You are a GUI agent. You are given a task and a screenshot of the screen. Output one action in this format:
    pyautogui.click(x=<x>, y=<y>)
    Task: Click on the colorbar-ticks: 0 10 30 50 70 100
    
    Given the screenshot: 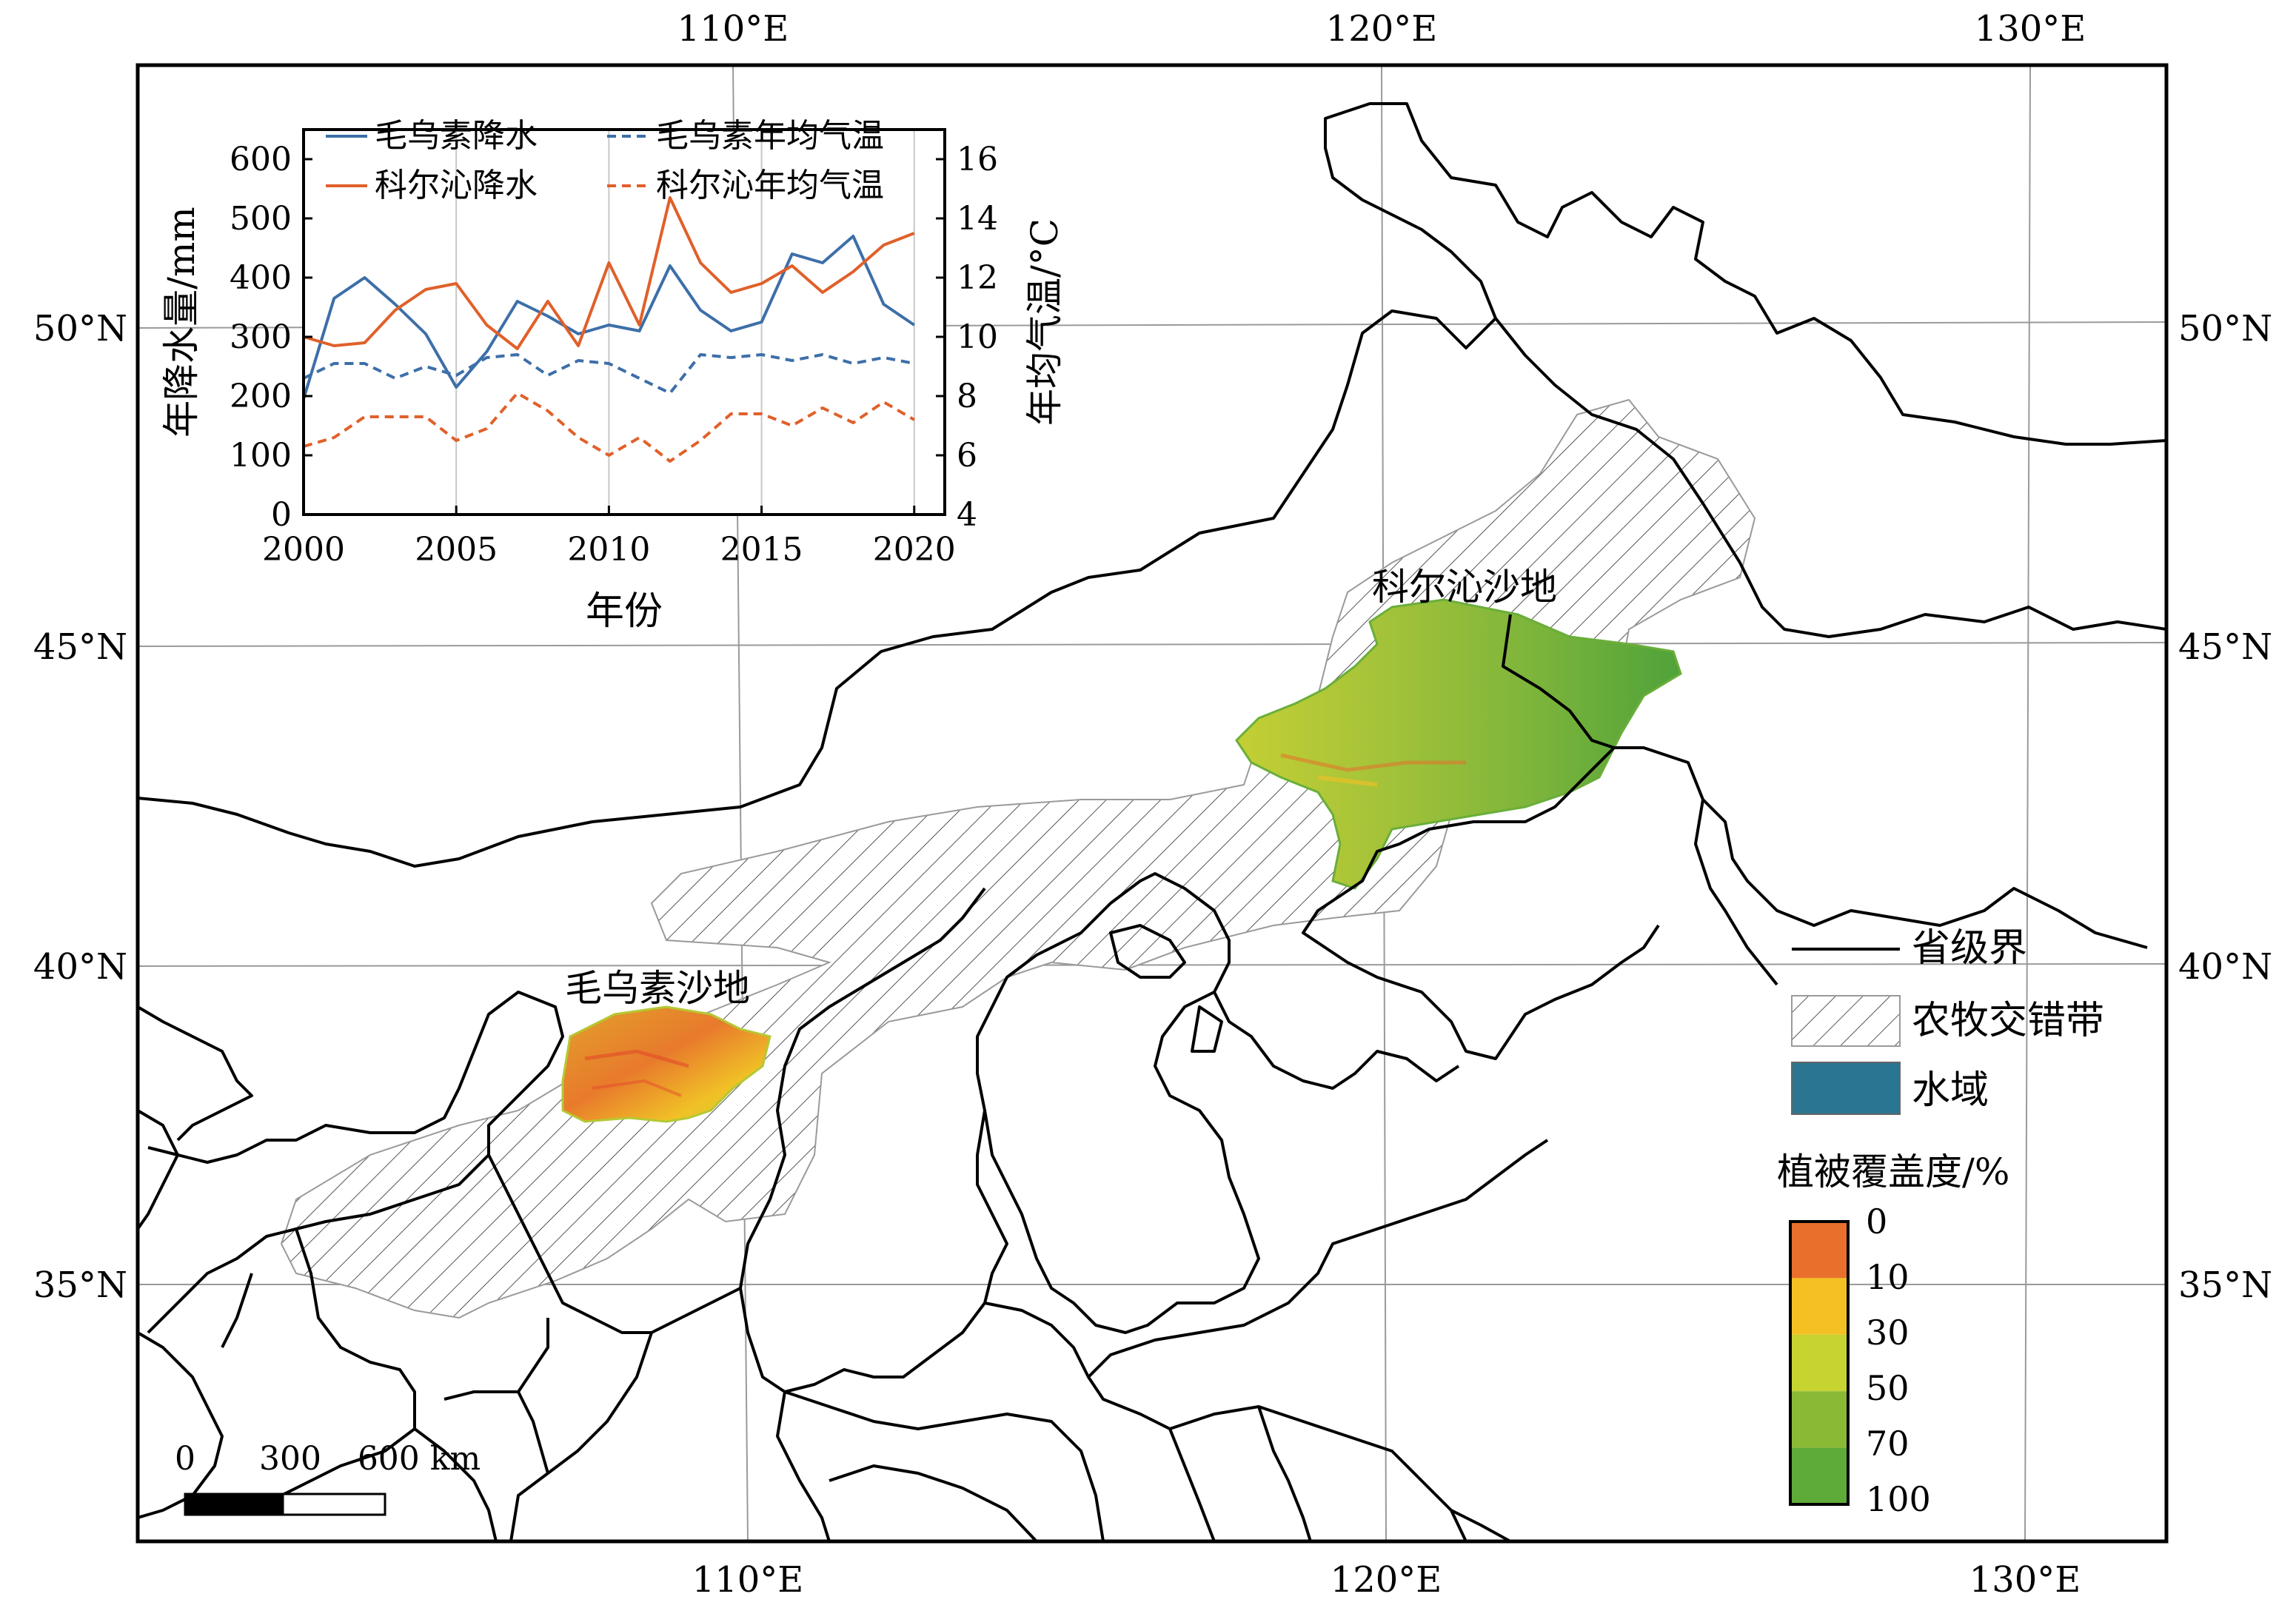 What is the action you would take?
    pyautogui.click(x=1898, y=1360)
    